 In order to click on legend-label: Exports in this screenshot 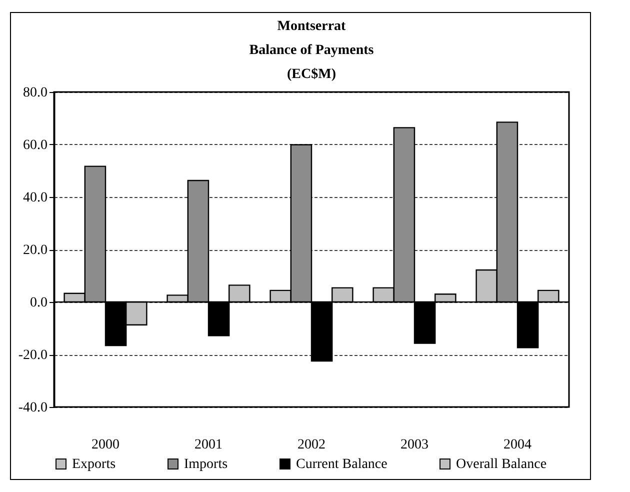, I will do `click(94, 464)`.